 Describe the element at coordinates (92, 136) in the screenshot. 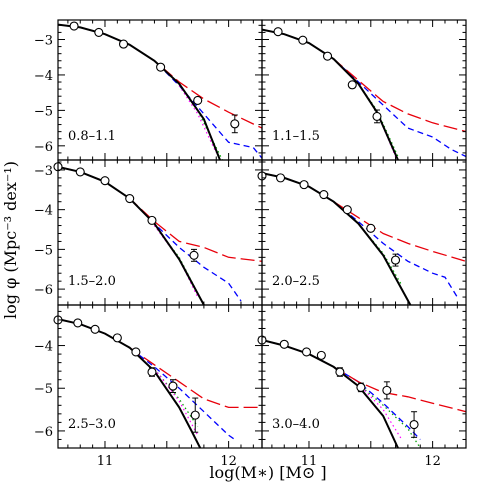

I see `panel-label: 0.8–1.1` at that location.